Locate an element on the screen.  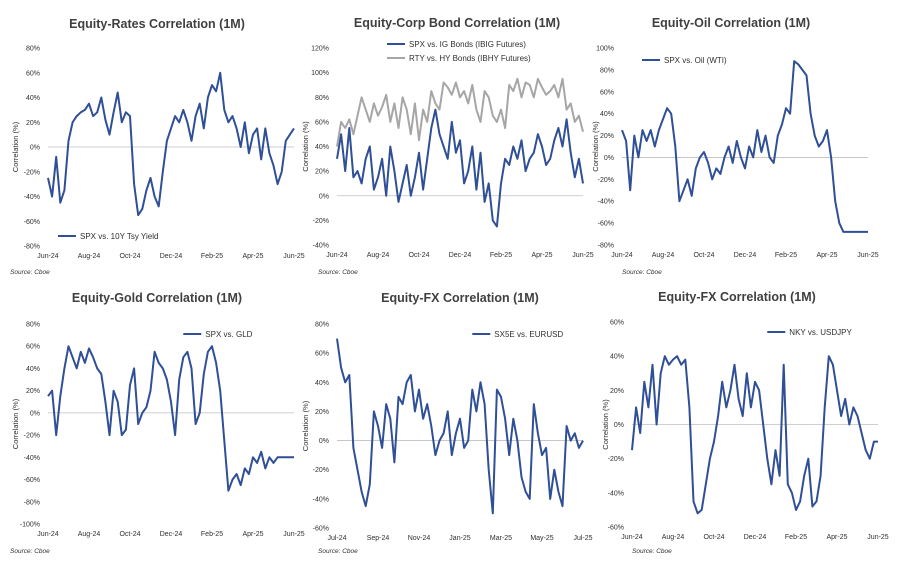
legend: SPX vs. 10Y Tsy Yield is located at coordinates (108, 236).